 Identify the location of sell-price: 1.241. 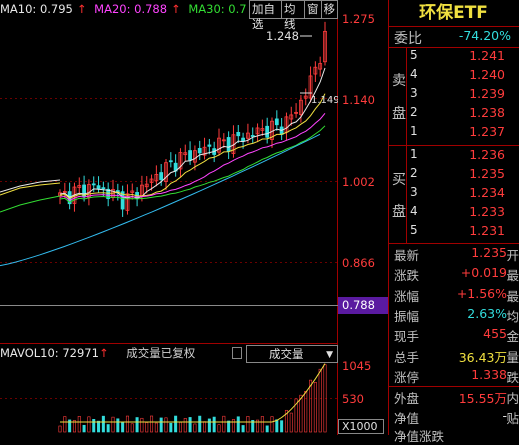
(487, 55).